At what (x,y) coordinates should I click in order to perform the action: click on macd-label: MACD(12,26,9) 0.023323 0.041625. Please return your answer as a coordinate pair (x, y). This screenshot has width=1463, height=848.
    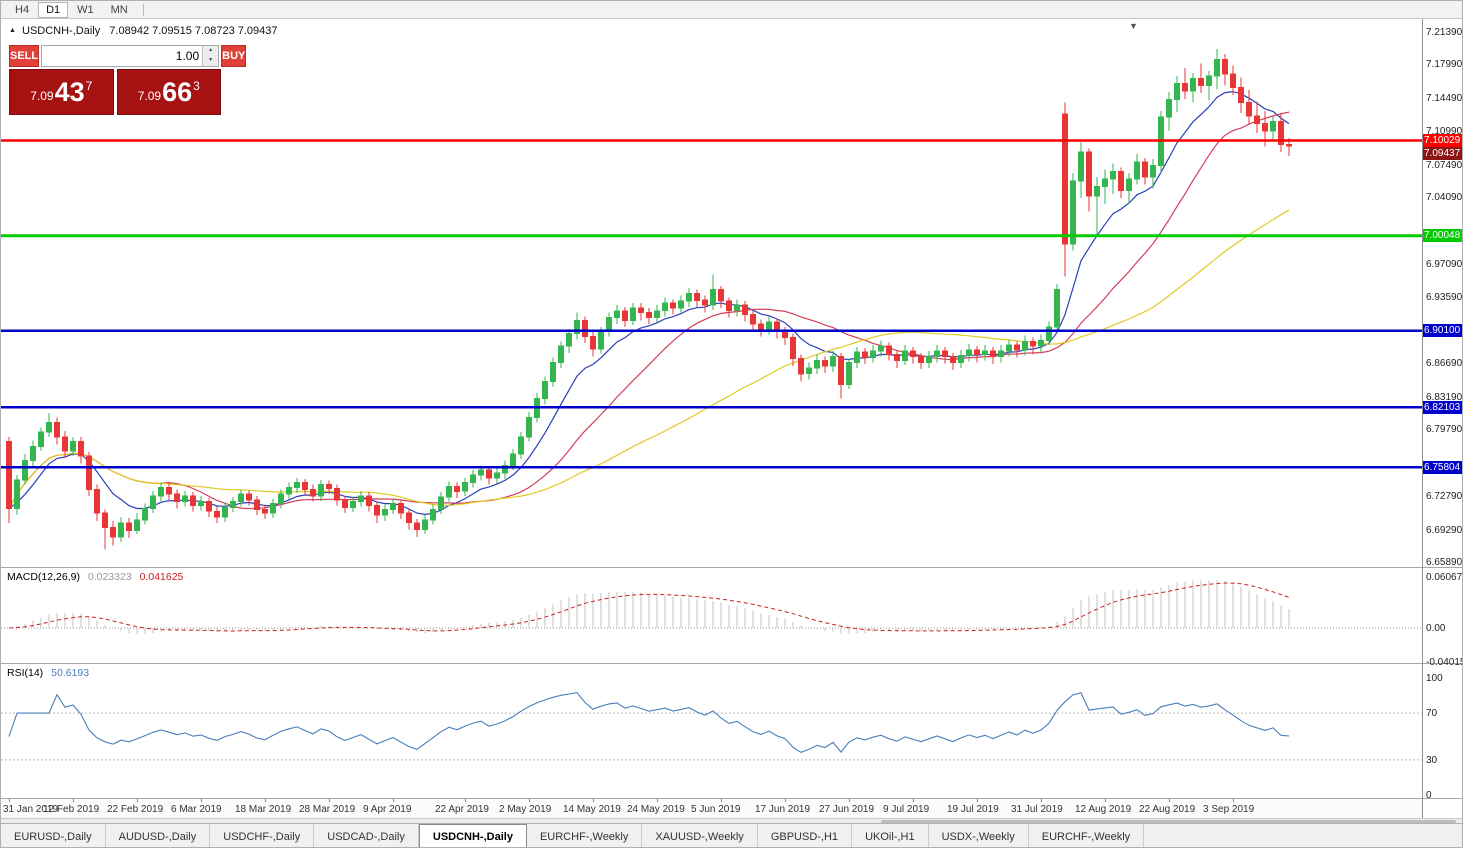
    Looking at the image, I should click on (95, 577).